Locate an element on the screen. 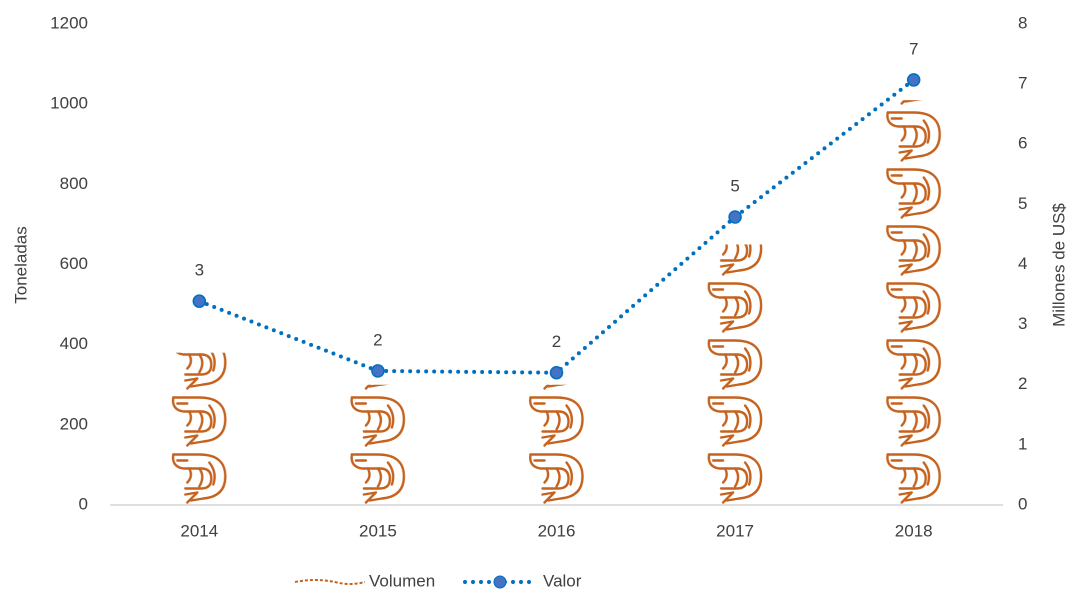 The width and height of the screenshot is (1074, 594). x-tick-label: 2018 is located at coordinates (914, 530).